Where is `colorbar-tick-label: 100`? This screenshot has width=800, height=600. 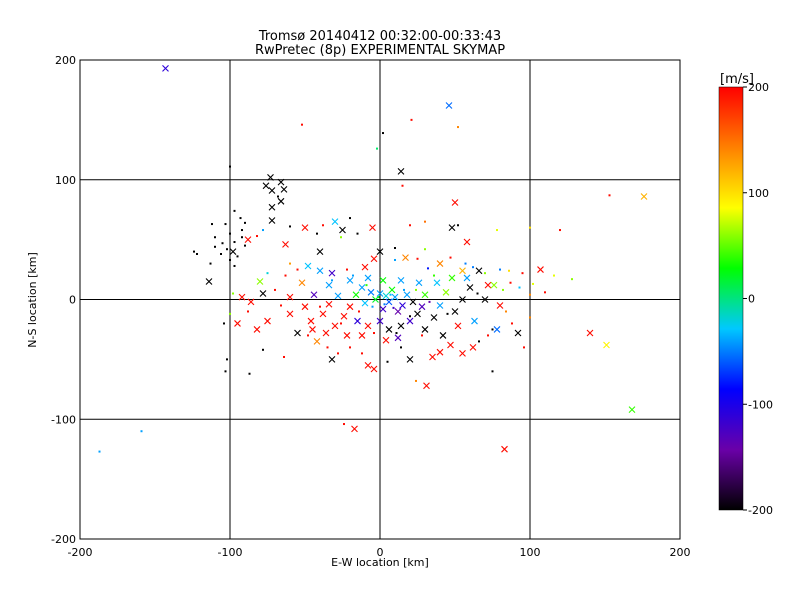
colorbar-tick-label: 100 is located at coordinates (758, 193).